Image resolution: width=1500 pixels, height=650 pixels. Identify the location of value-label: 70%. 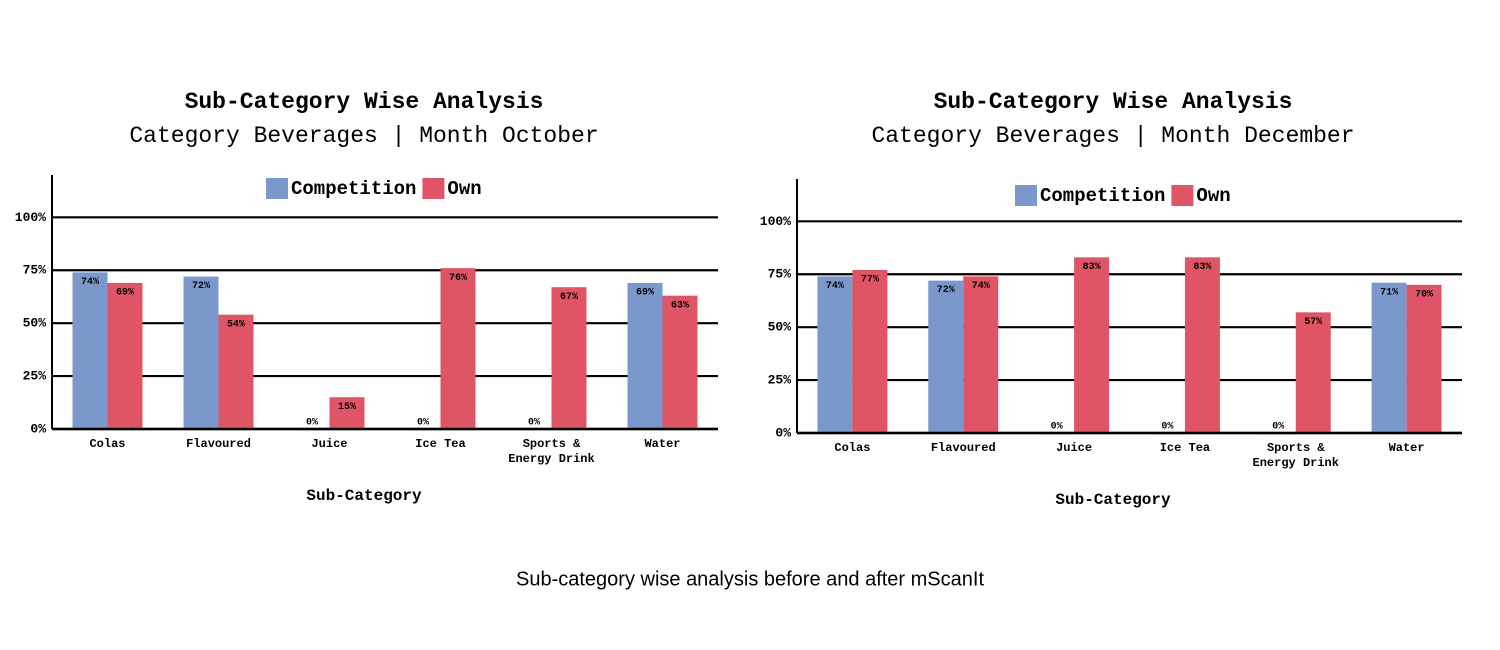
(1424, 294).